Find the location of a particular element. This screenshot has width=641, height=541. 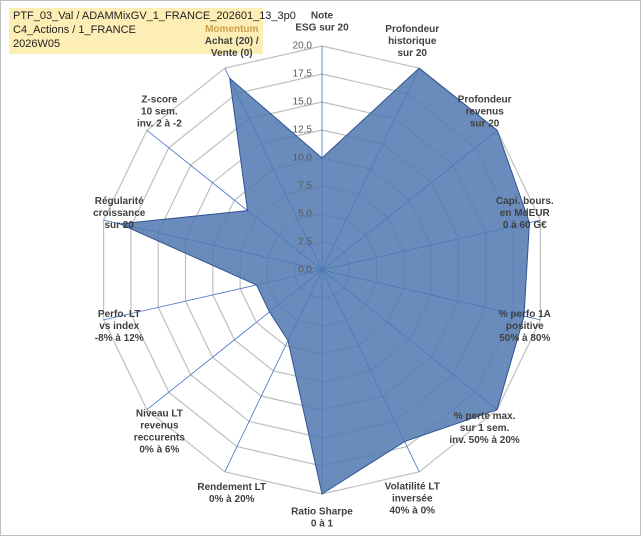

axis-label: Capi. bours. is located at coordinates (525, 201).